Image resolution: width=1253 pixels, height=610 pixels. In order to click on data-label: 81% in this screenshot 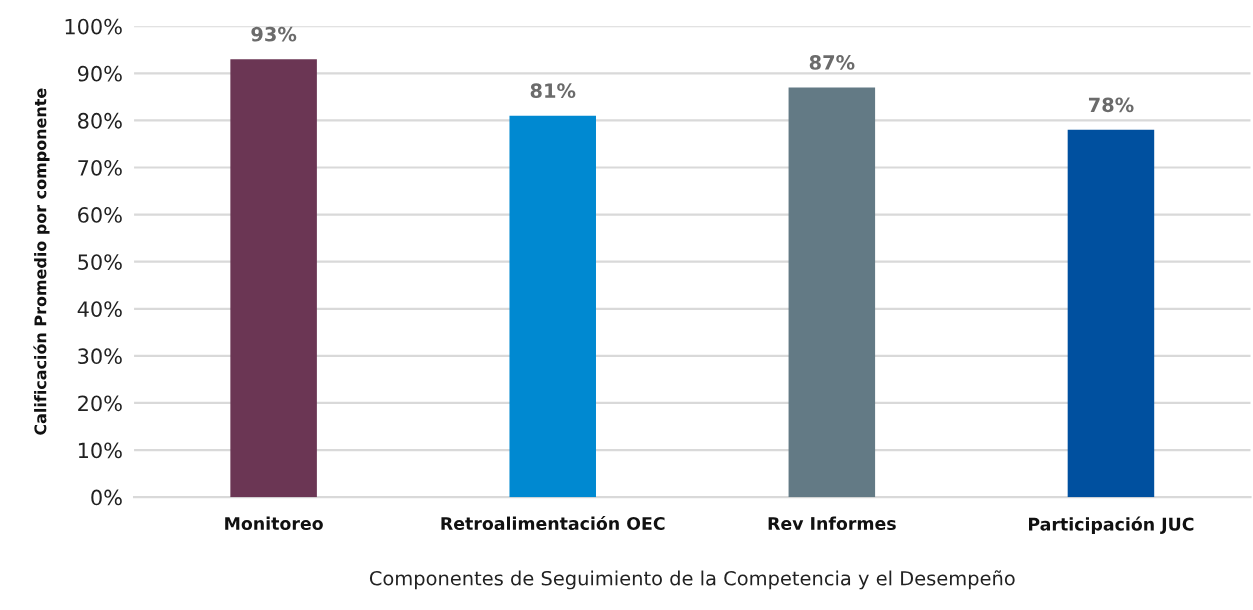, I will do `click(553, 91)`.